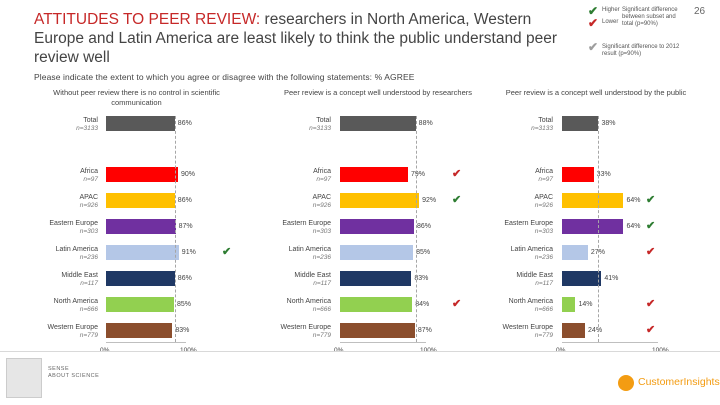 The height and width of the screenshot is (405, 720). What do you see at coordinates (585, 304) in the screenshot?
I see `bar-value-label: 14%` at bounding box center [585, 304].